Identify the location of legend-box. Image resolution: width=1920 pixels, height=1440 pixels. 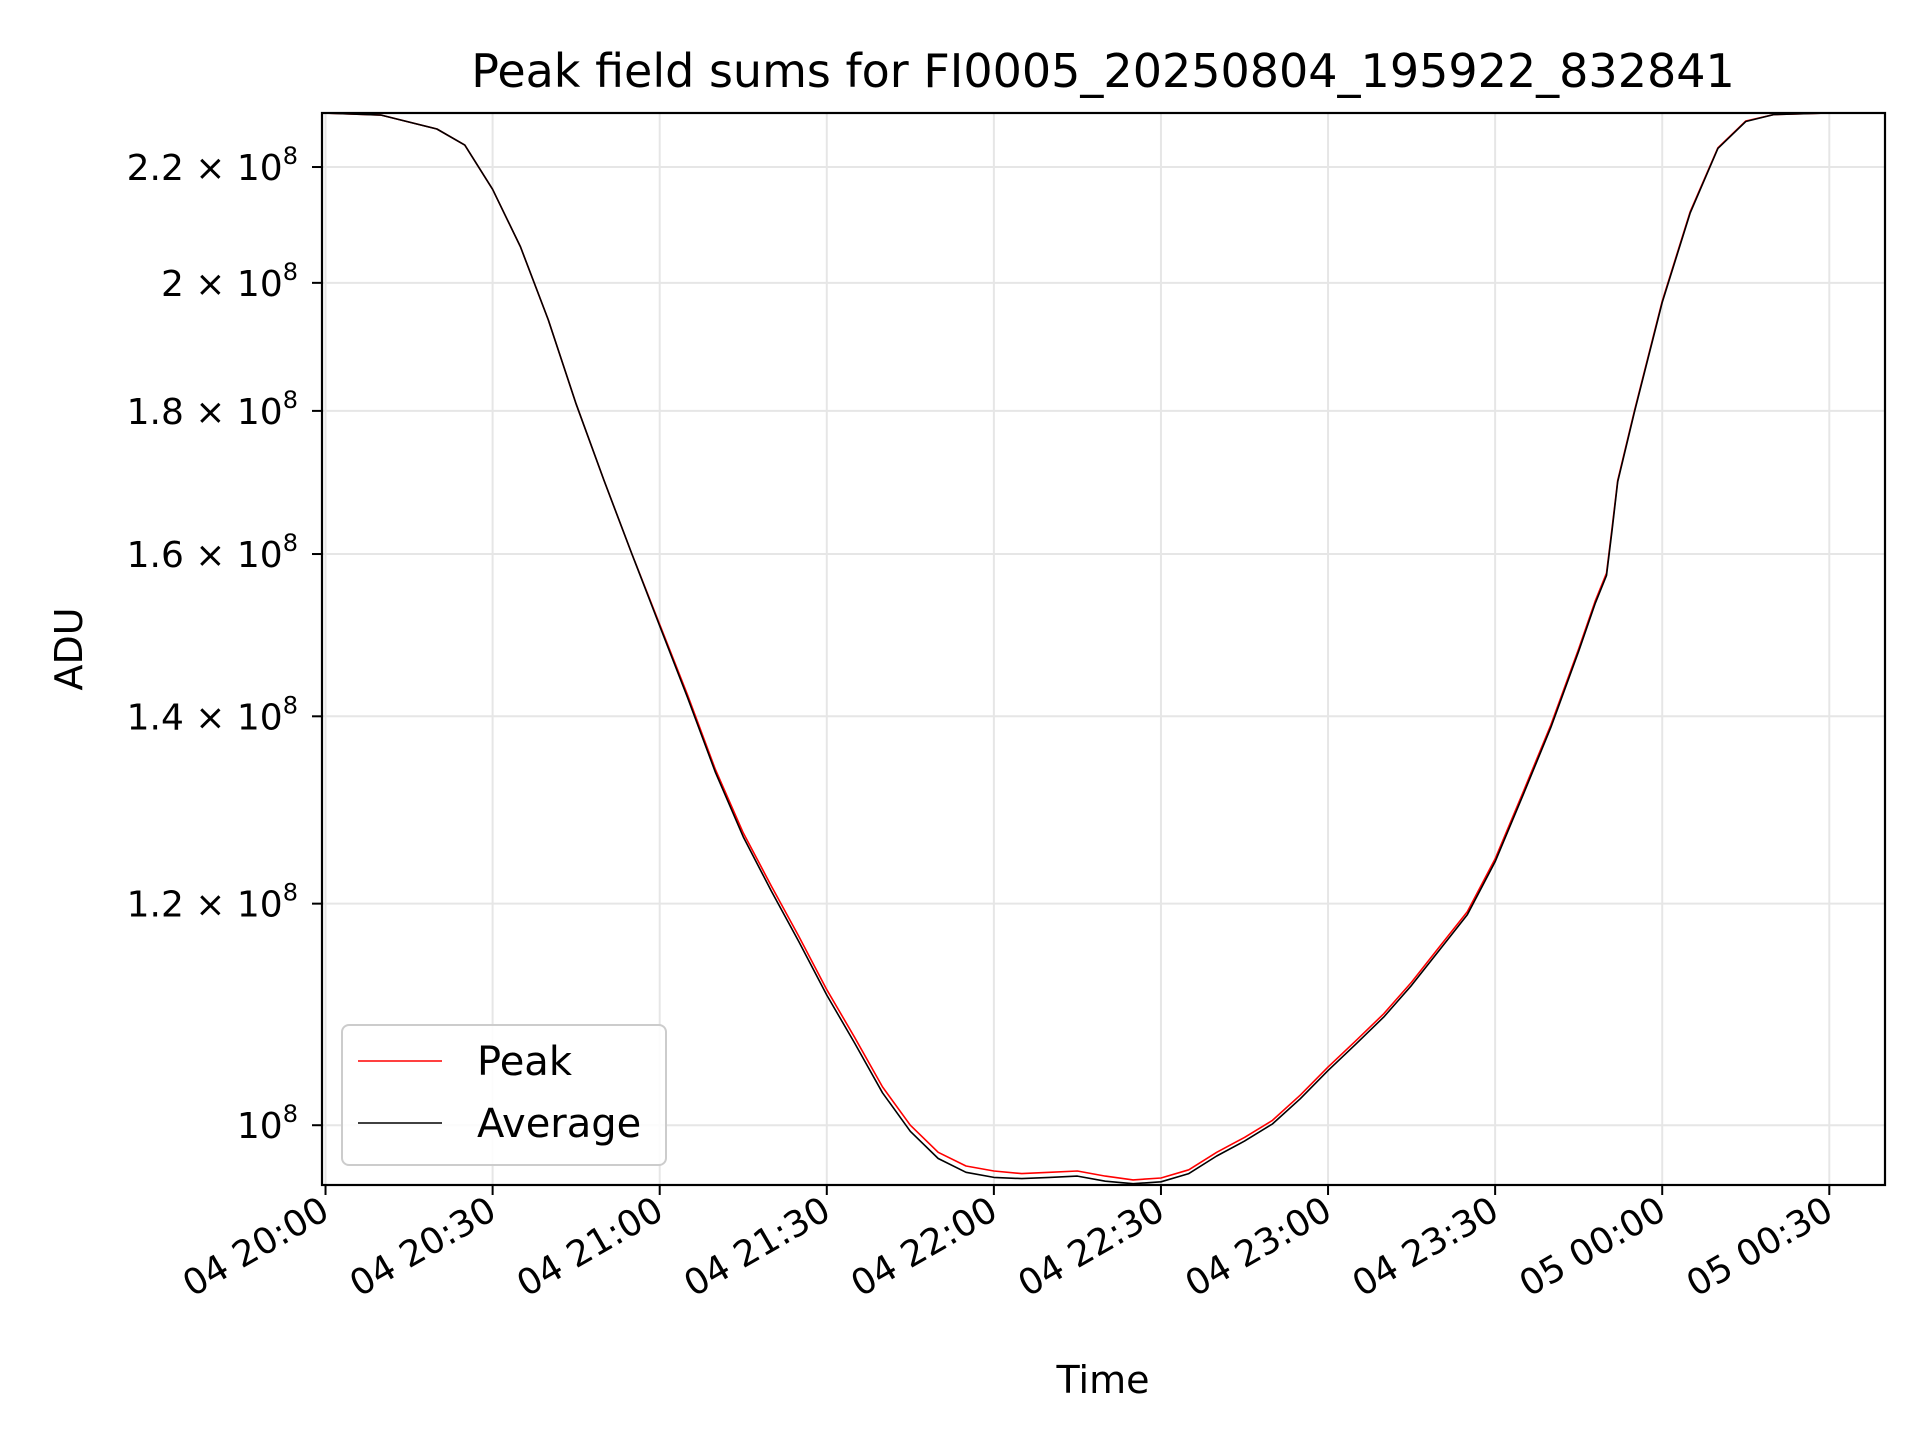
(504, 1095).